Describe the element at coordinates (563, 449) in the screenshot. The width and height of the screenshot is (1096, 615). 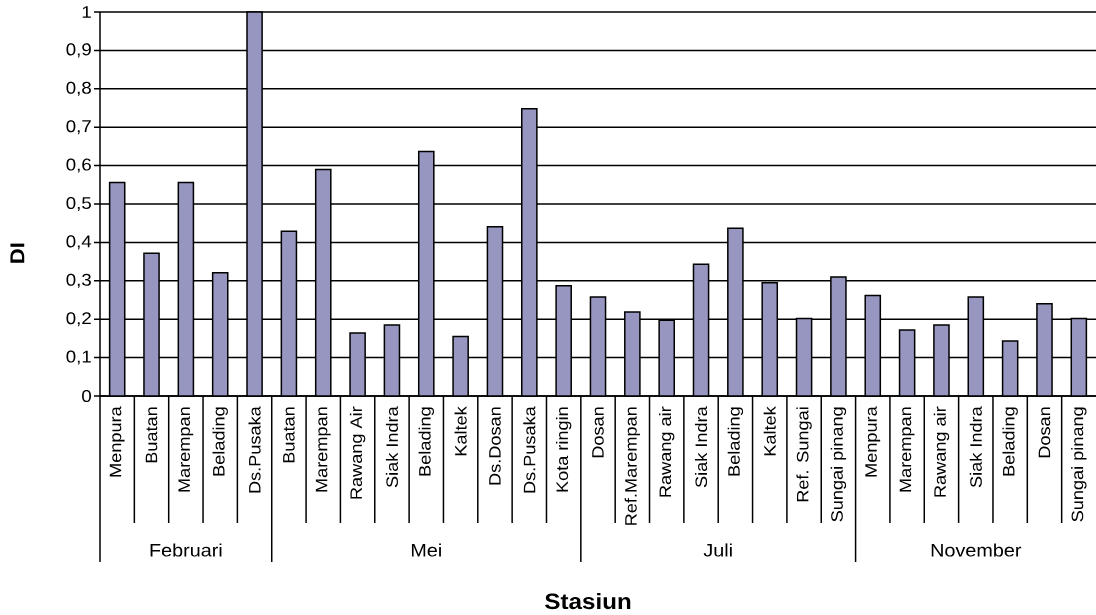
I see `x-tick-label: Kota ringin` at that location.